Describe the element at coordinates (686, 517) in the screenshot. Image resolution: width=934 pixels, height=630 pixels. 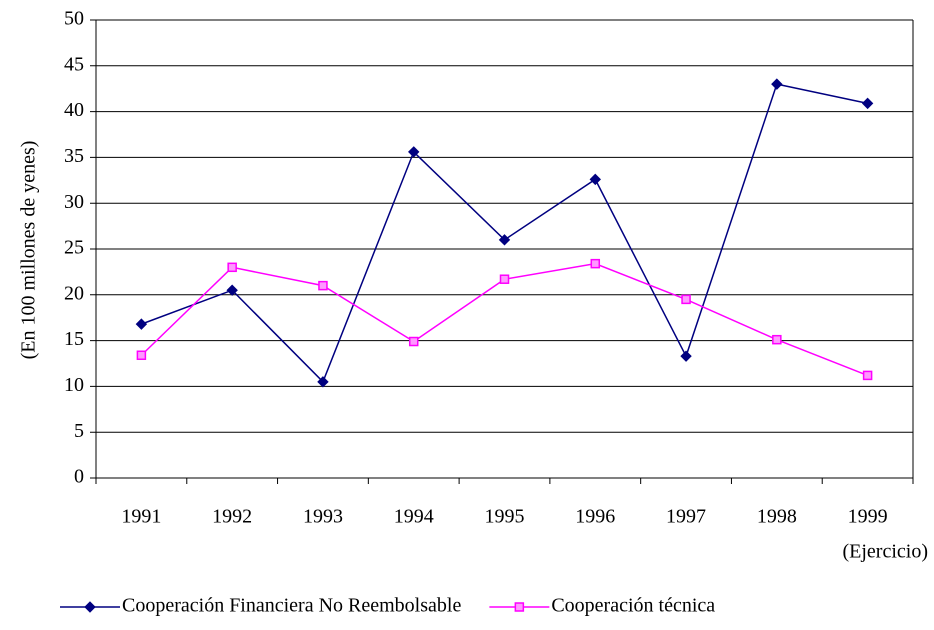
I see `x-tick-label: 1997` at that location.